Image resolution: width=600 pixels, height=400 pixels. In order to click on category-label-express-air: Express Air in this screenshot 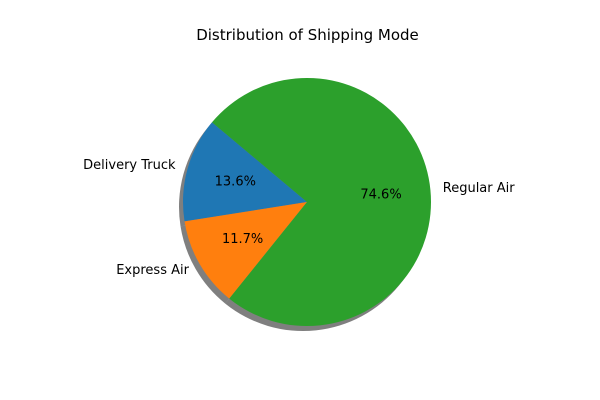, I will do `click(152, 270)`.